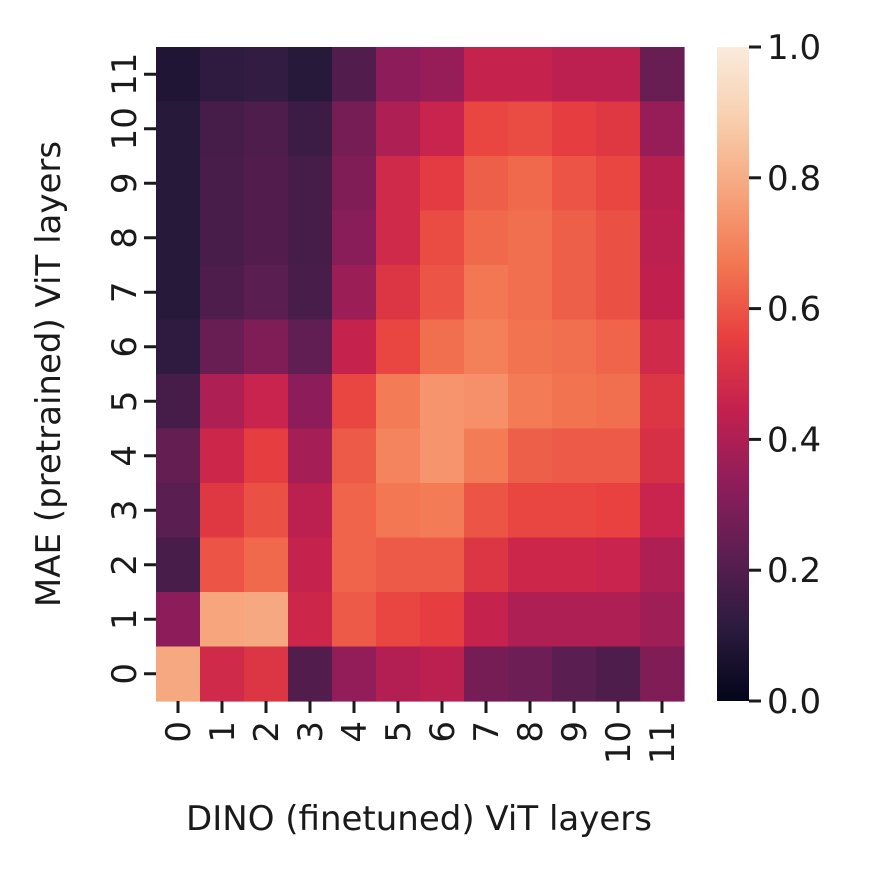 The width and height of the screenshot is (873, 870). I want to click on x-axis-label: DINO (finetuned) ViT layers, so click(419, 819).